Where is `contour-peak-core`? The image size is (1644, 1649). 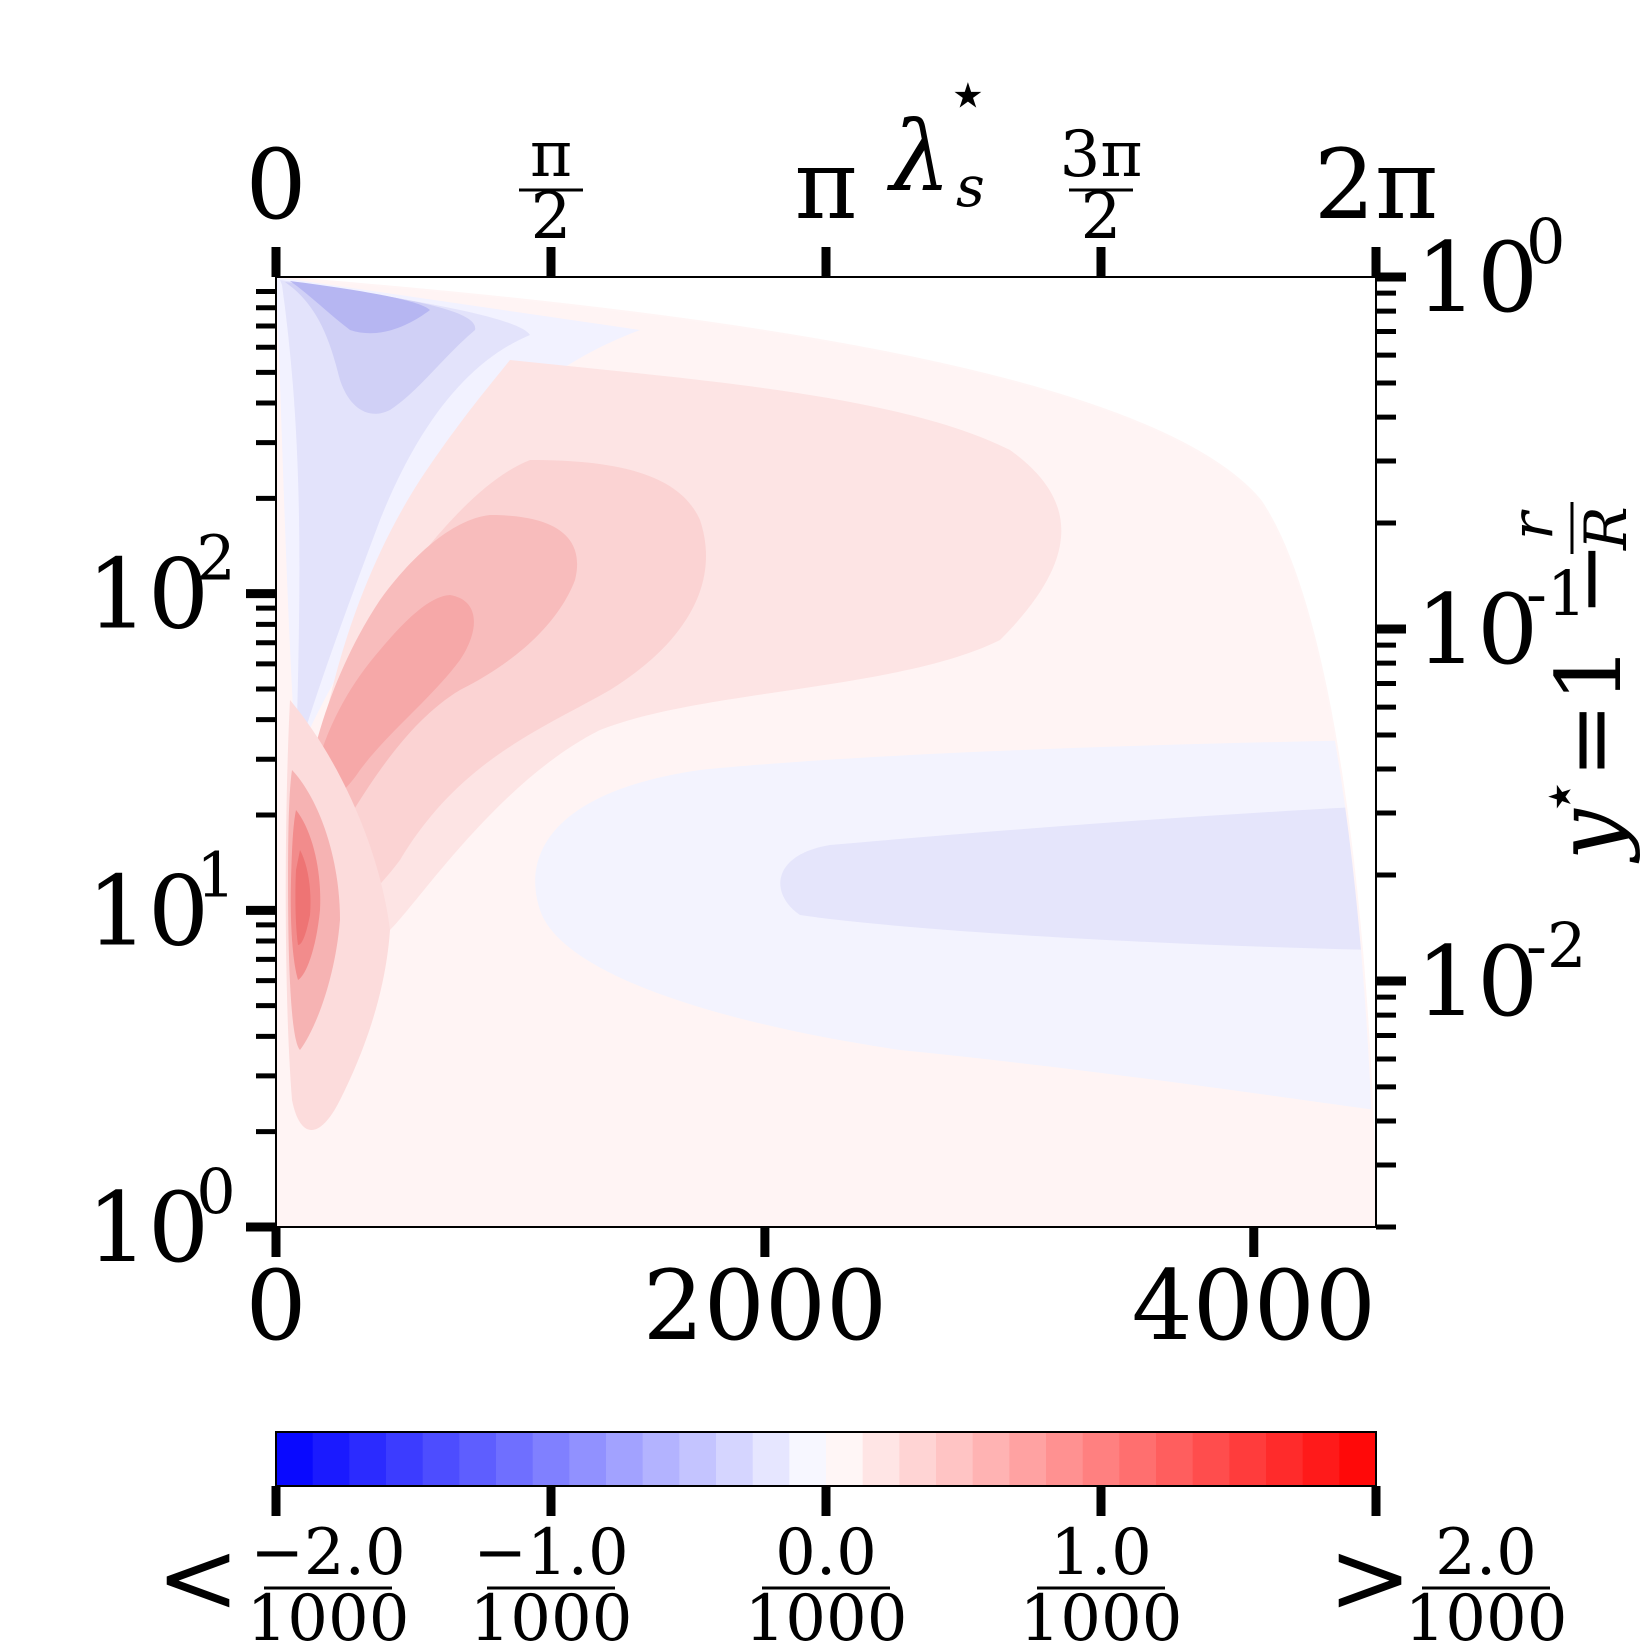
contour-peak-core is located at coordinates (303, 897).